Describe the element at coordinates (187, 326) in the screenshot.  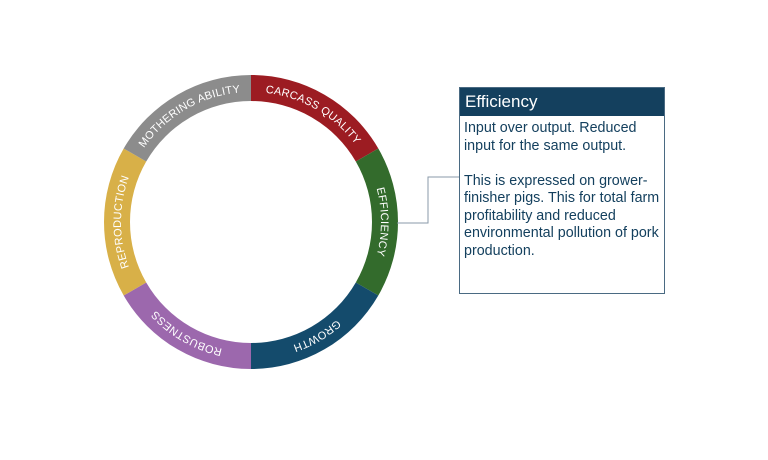
I see `segment-robustness` at that location.